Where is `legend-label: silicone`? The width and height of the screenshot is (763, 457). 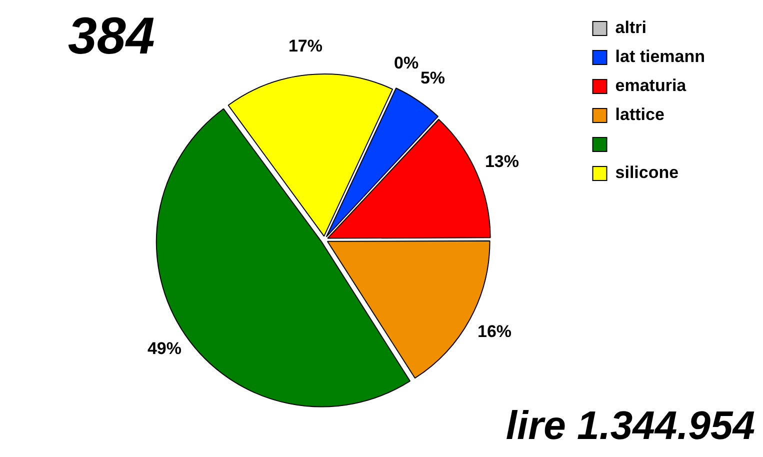
legend-label: silicone is located at coordinates (647, 172).